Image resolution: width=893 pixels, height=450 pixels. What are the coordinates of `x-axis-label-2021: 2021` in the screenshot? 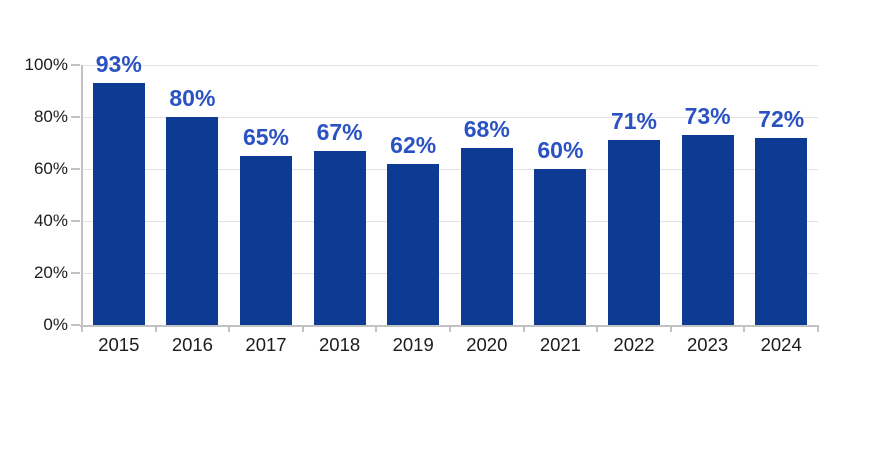 It's located at (560, 344).